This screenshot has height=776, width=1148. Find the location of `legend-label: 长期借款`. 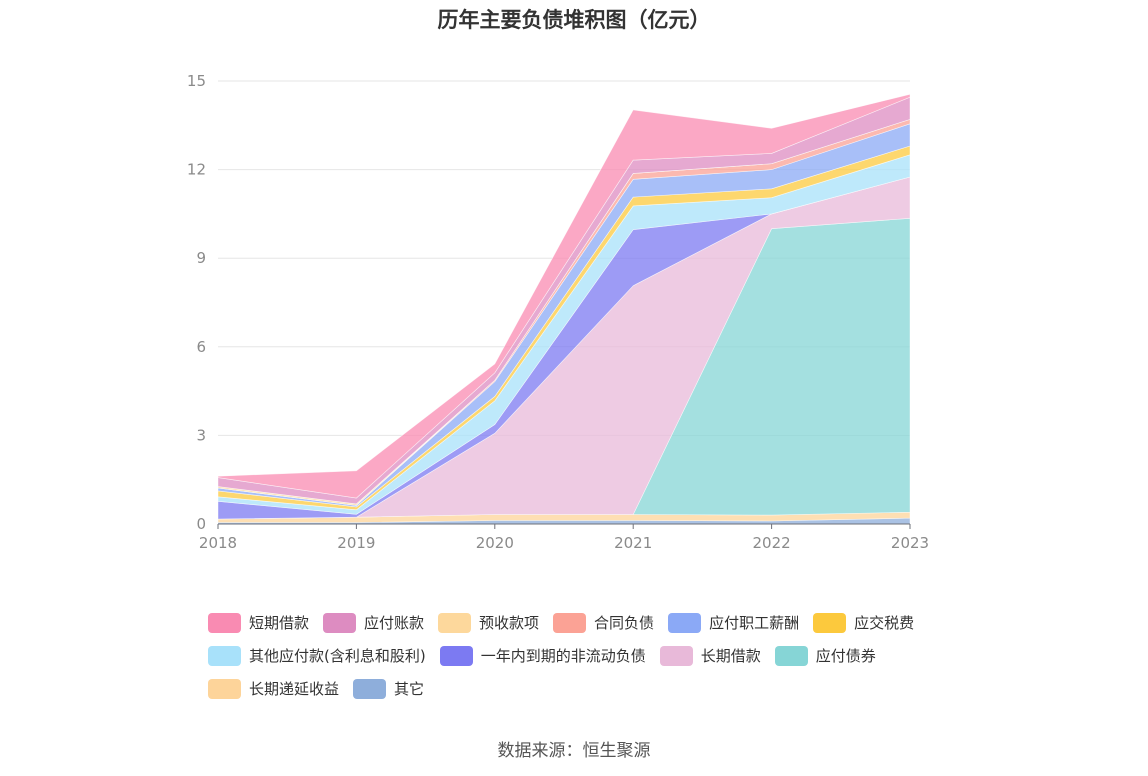

legend-label: 长期借款 is located at coordinates (730, 656).